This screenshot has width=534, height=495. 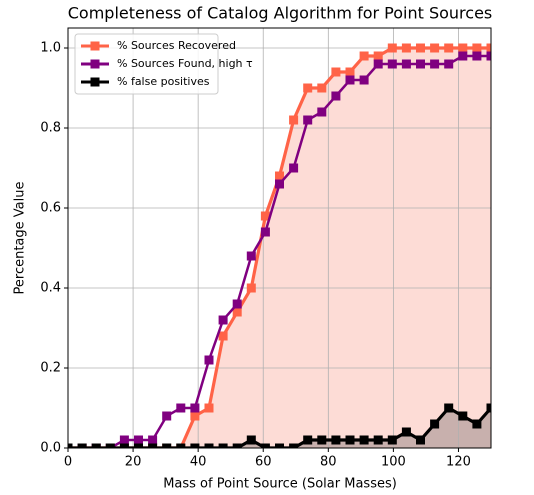 I want to click on y-tick-label: 0.2, so click(x=50, y=368).